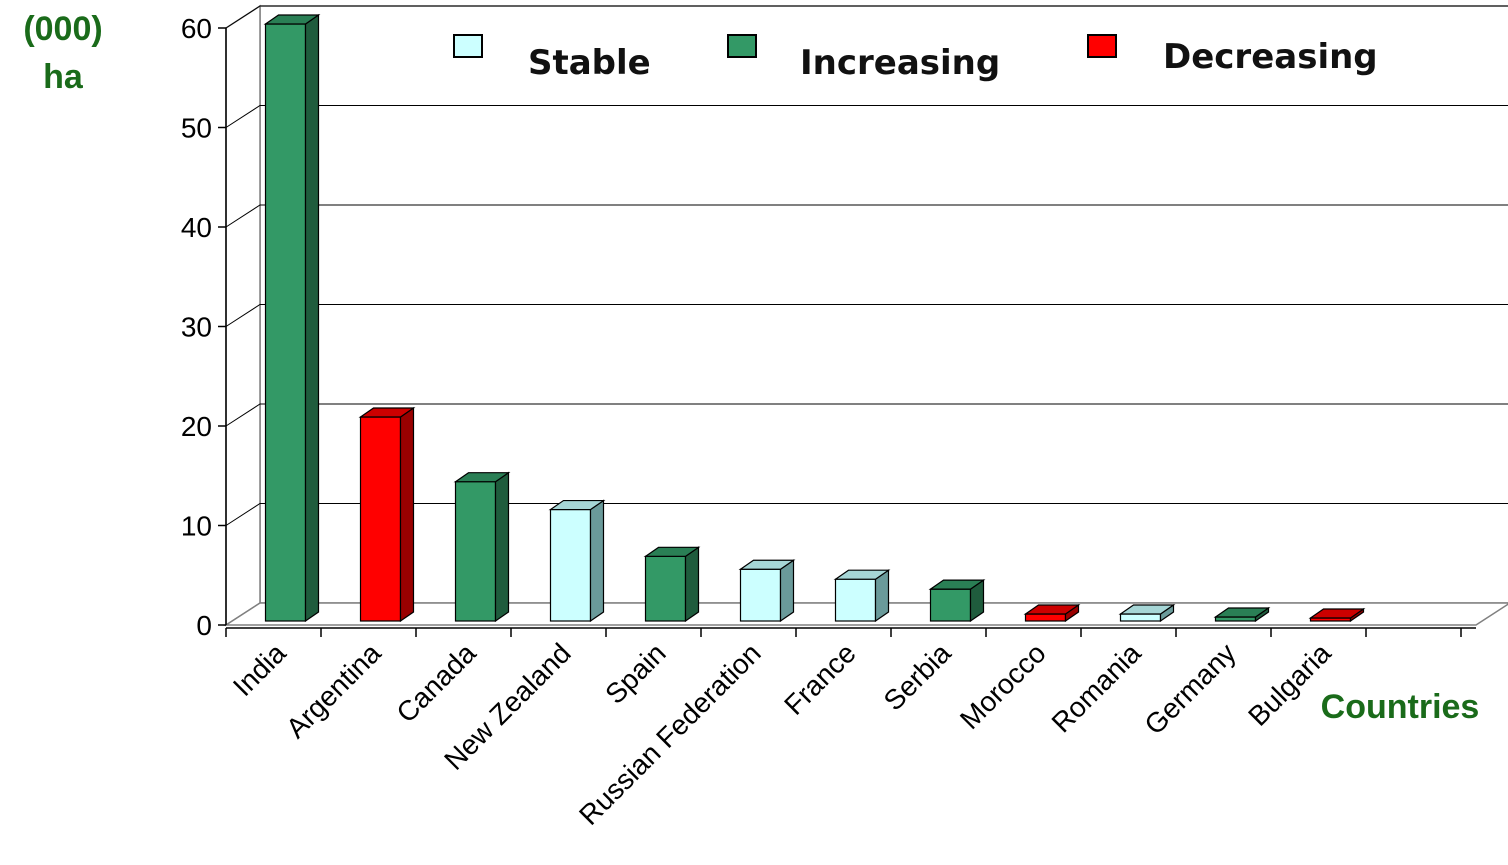 The height and width of the screenshot is (865, 1508). What do you see at coordinates (196, 227) in the screenshot?
I see `y-tick-label: 40` at bounding box center [196, 227].